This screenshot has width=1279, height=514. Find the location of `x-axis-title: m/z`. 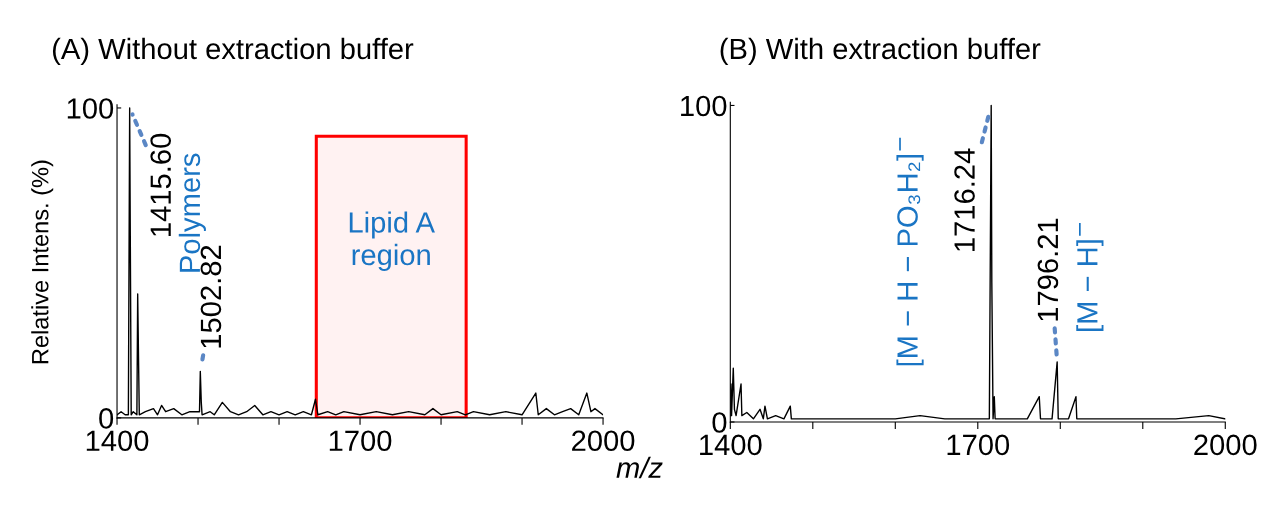

x-axis-title: m/z is located at coordinates (639, 467).